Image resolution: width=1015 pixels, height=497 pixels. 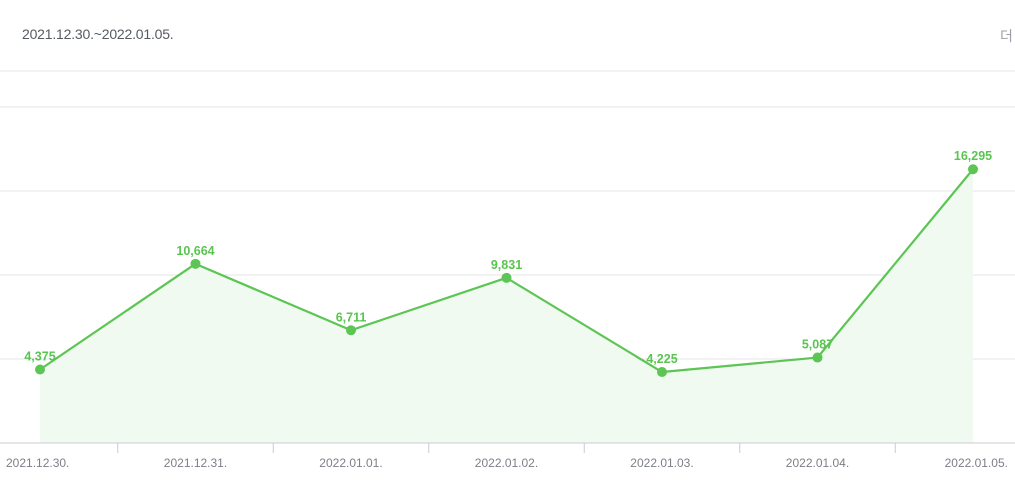 I want to click on more-link: 더, so click(x=1006, y=36).